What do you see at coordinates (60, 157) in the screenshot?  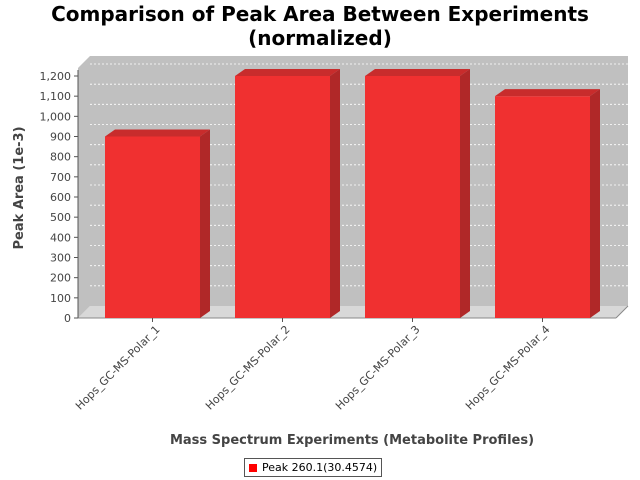 I see `y-tick-label: 800` at bounding box center [60, 157].